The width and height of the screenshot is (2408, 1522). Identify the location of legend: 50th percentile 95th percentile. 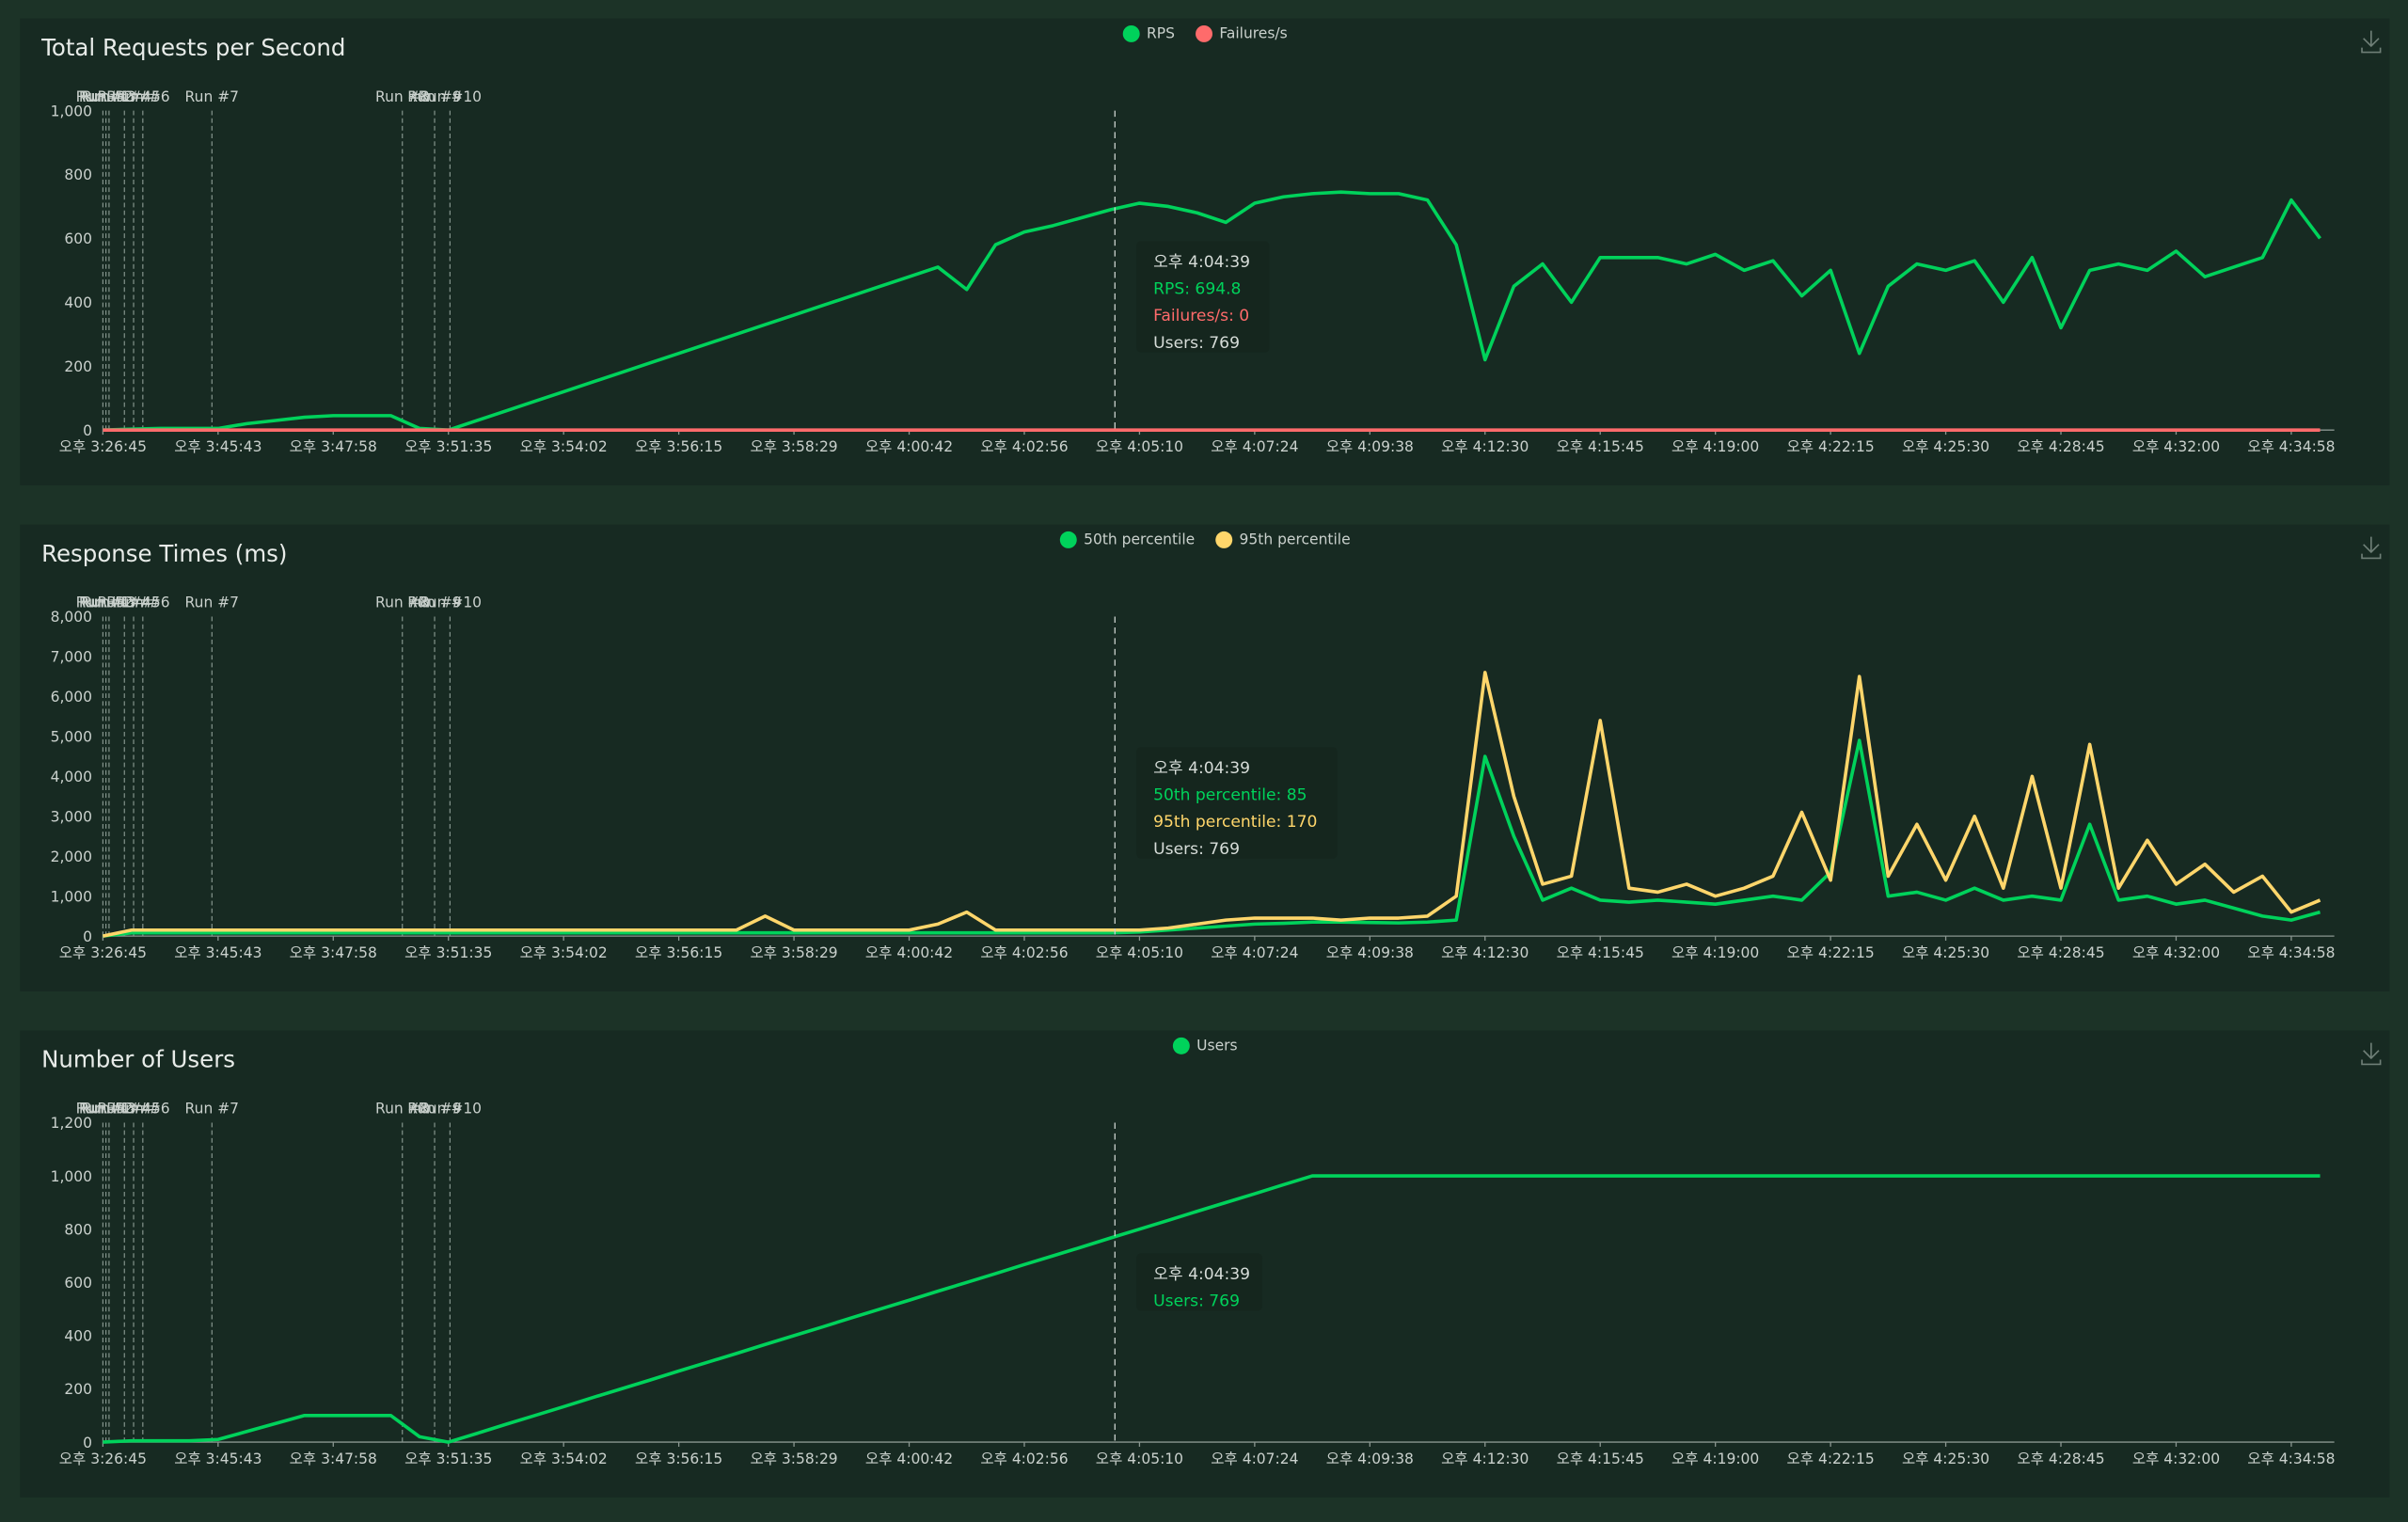
(1205, 539).